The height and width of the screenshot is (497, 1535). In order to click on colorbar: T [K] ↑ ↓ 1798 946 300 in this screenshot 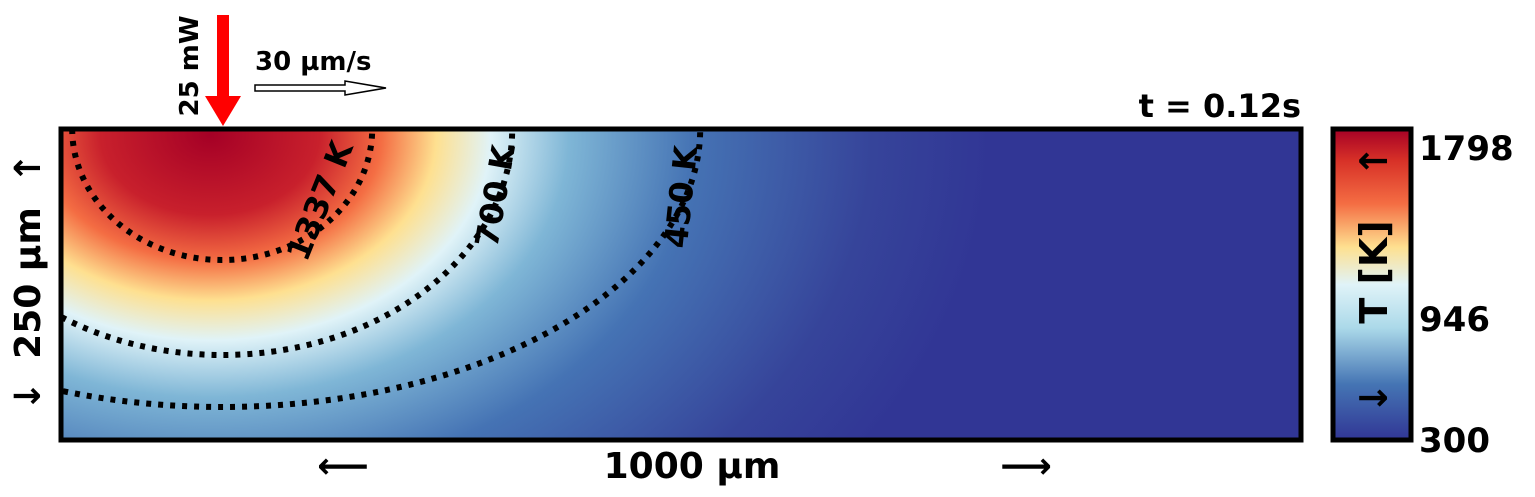, I will do `click(1422, 293)`.